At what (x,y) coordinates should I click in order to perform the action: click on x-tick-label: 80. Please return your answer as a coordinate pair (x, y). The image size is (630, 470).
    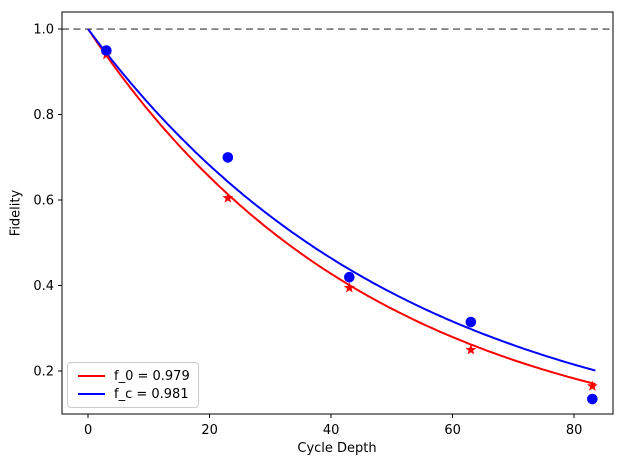
    Looking at the image, I should click on (574, 430).